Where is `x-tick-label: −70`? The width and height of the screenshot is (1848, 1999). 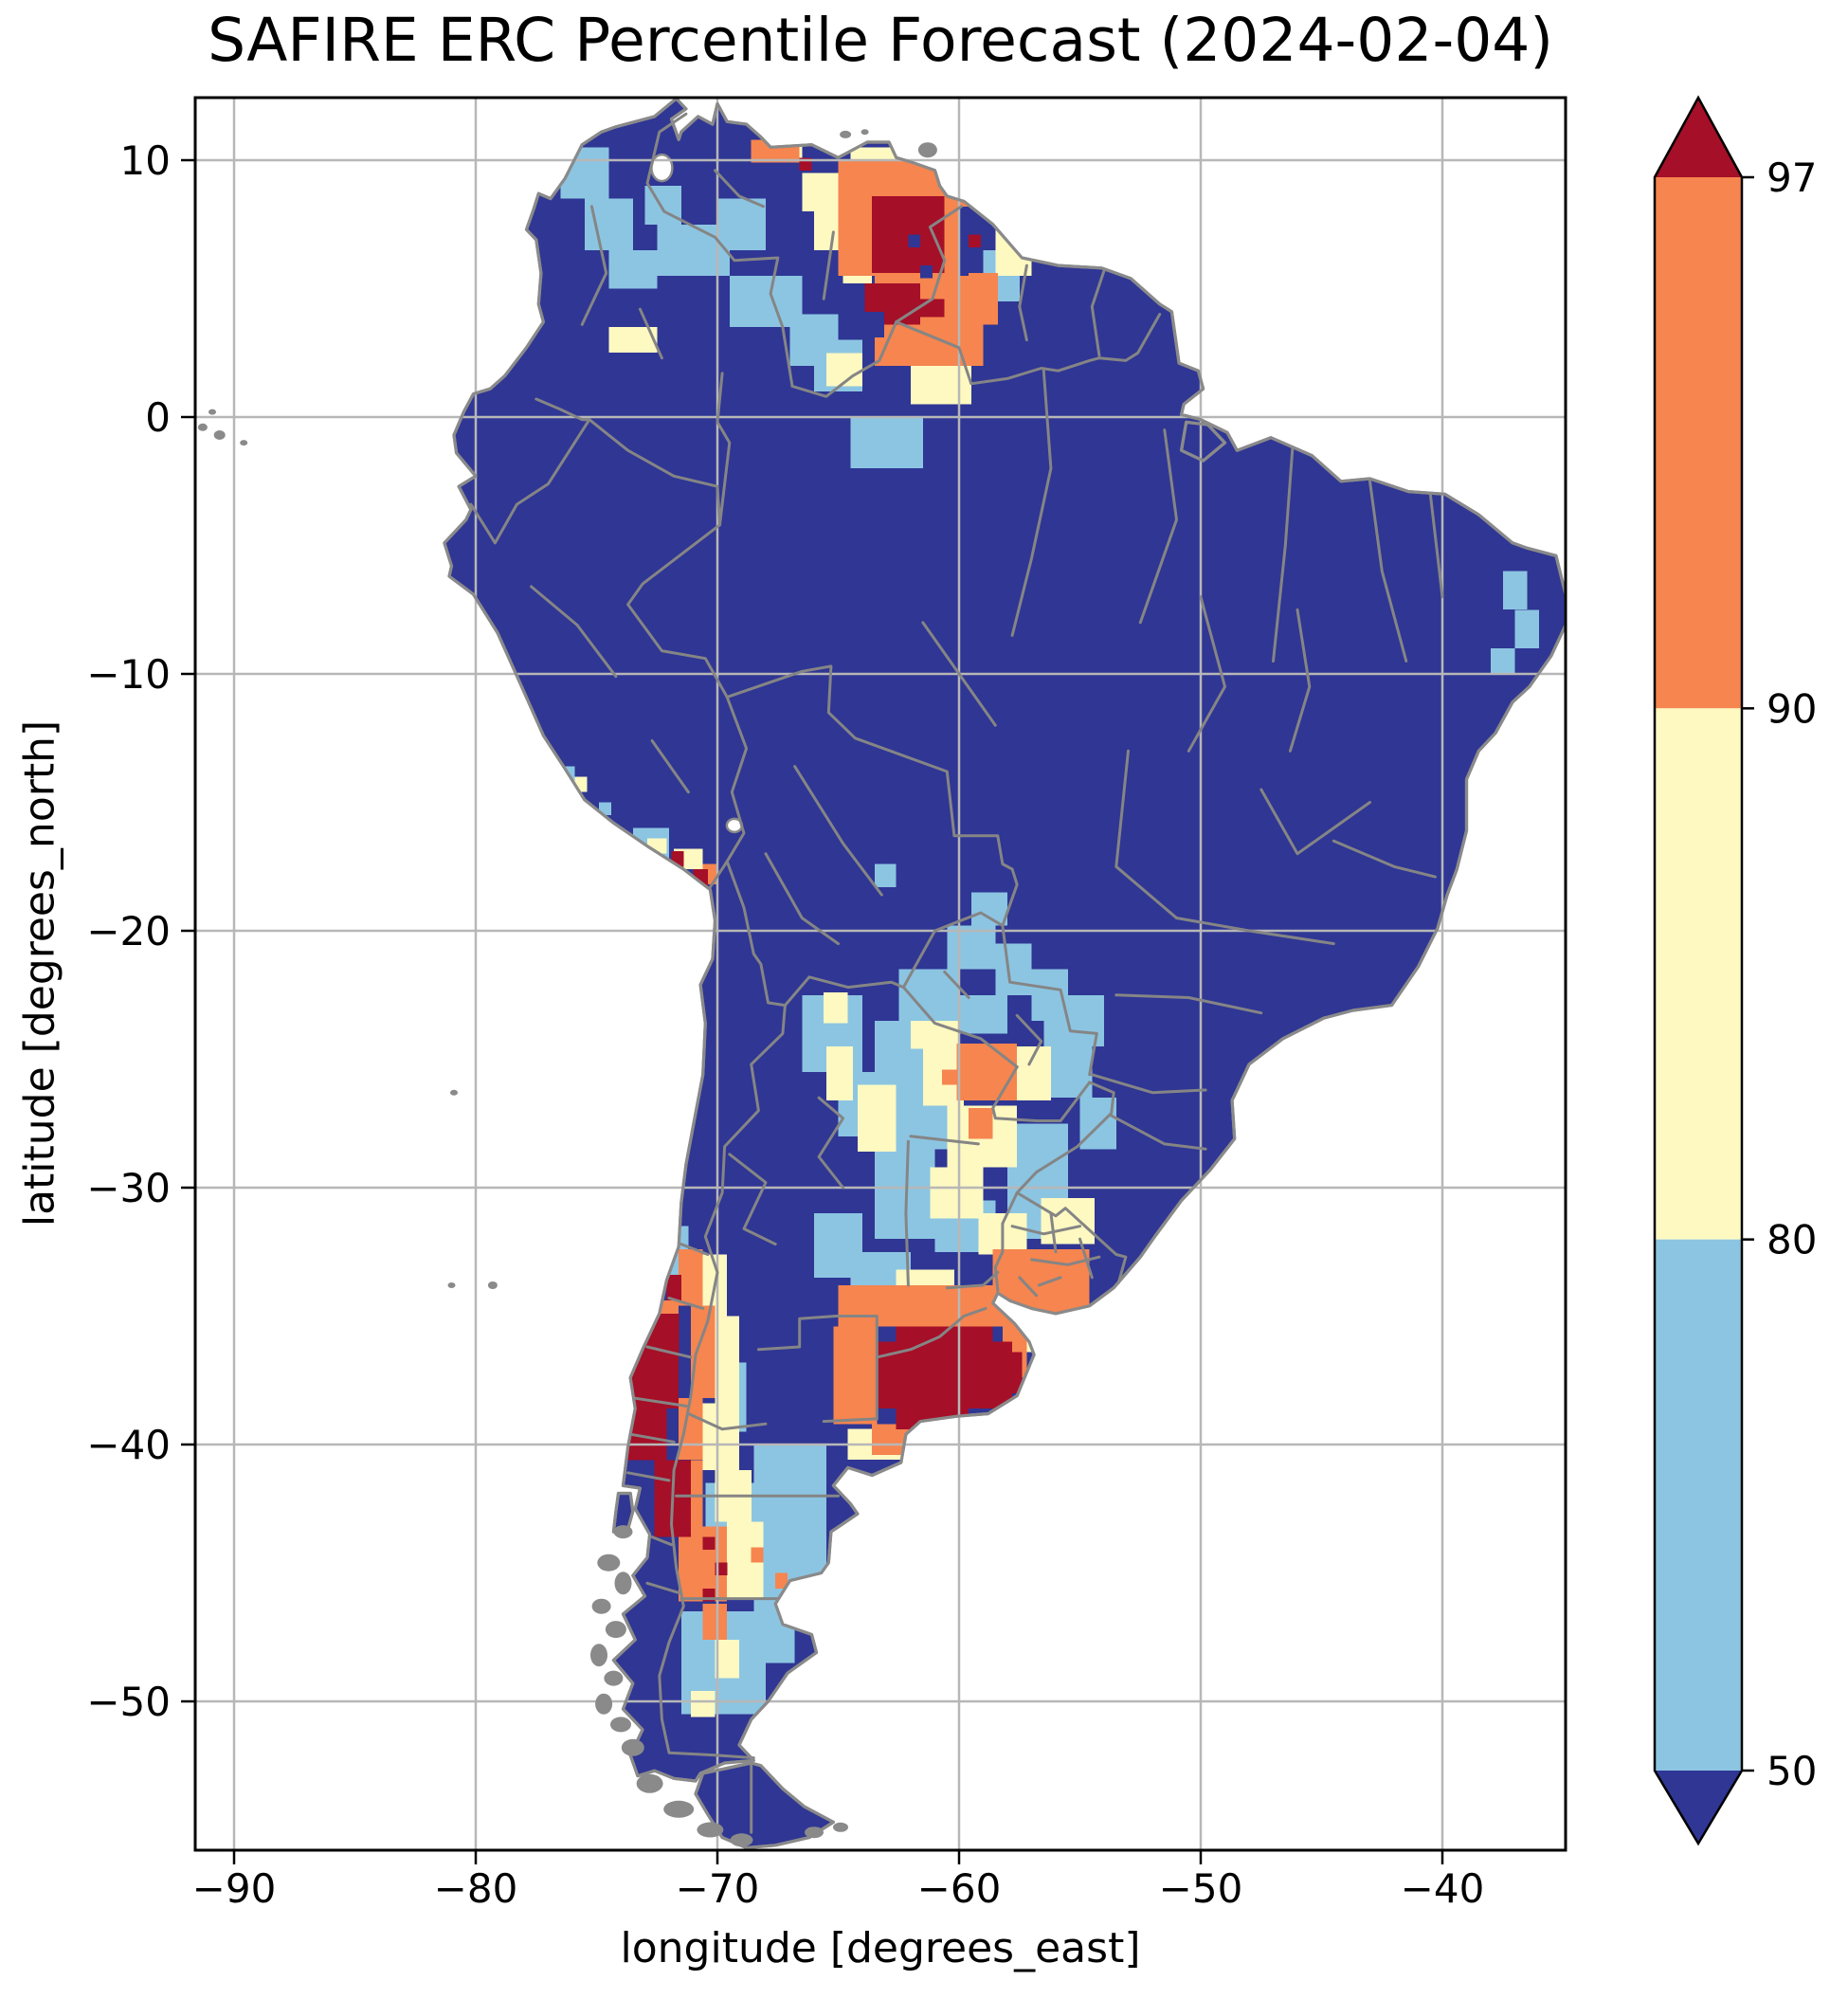 x-tick-label: −70 is located at coordinates (718, 1889).